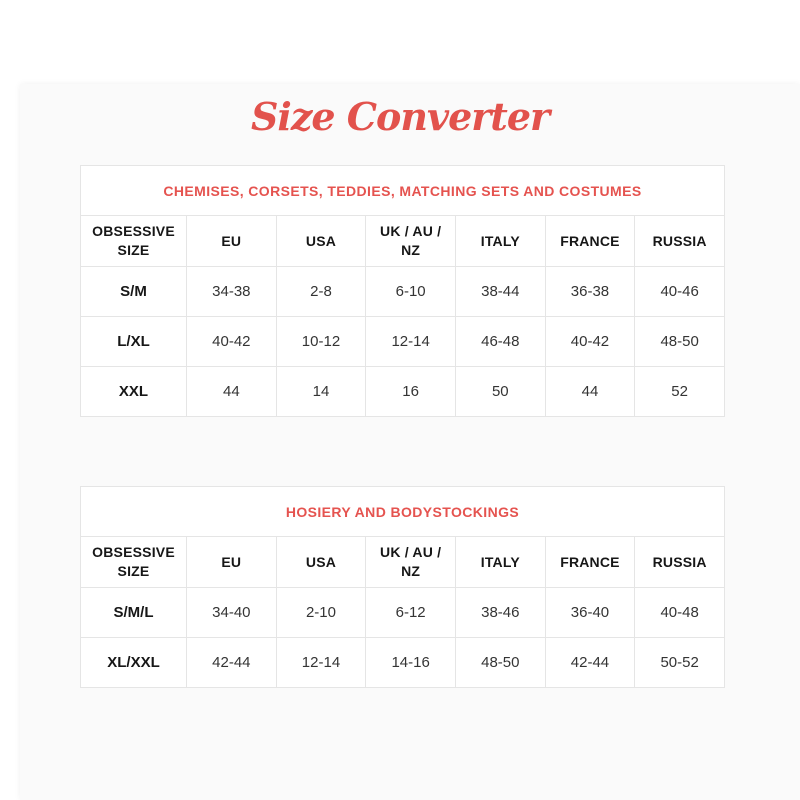 The image size is (800, 800). Describe the element at coordinates (321, 612) in the screenshot. I see `value-cell: 2-10` at that location.